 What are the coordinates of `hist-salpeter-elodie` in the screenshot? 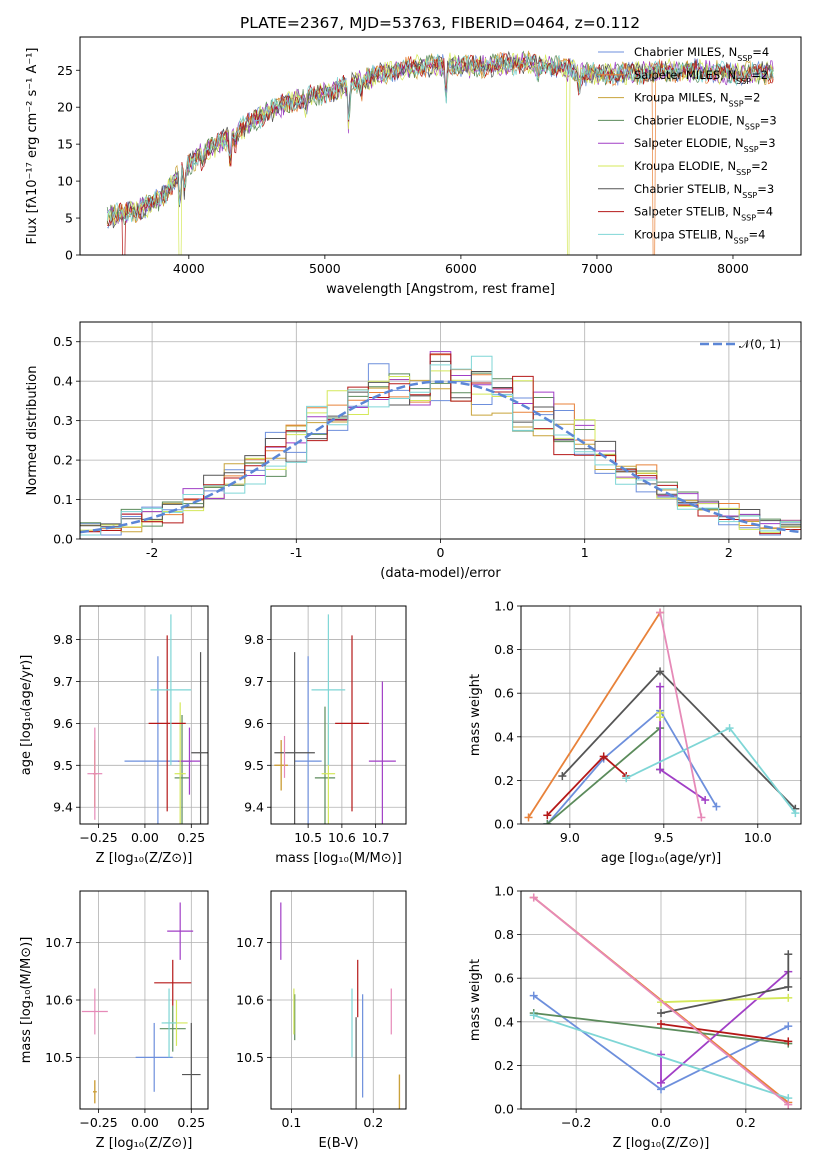 It's located at (440, 445).